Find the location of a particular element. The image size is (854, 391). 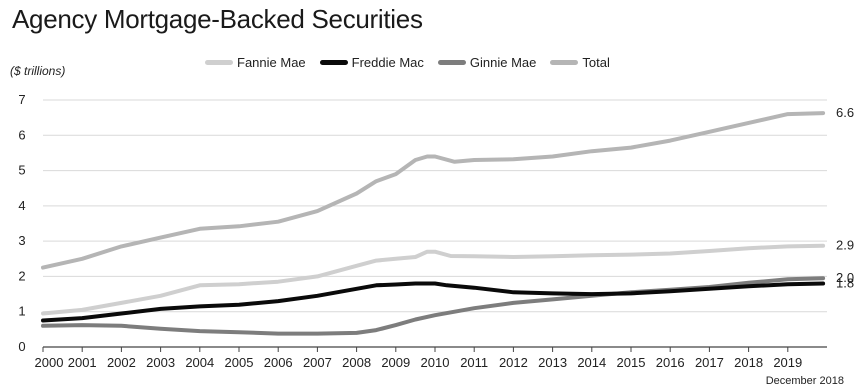

x-tick-label: 2014 is located at coordinates (591, 362).